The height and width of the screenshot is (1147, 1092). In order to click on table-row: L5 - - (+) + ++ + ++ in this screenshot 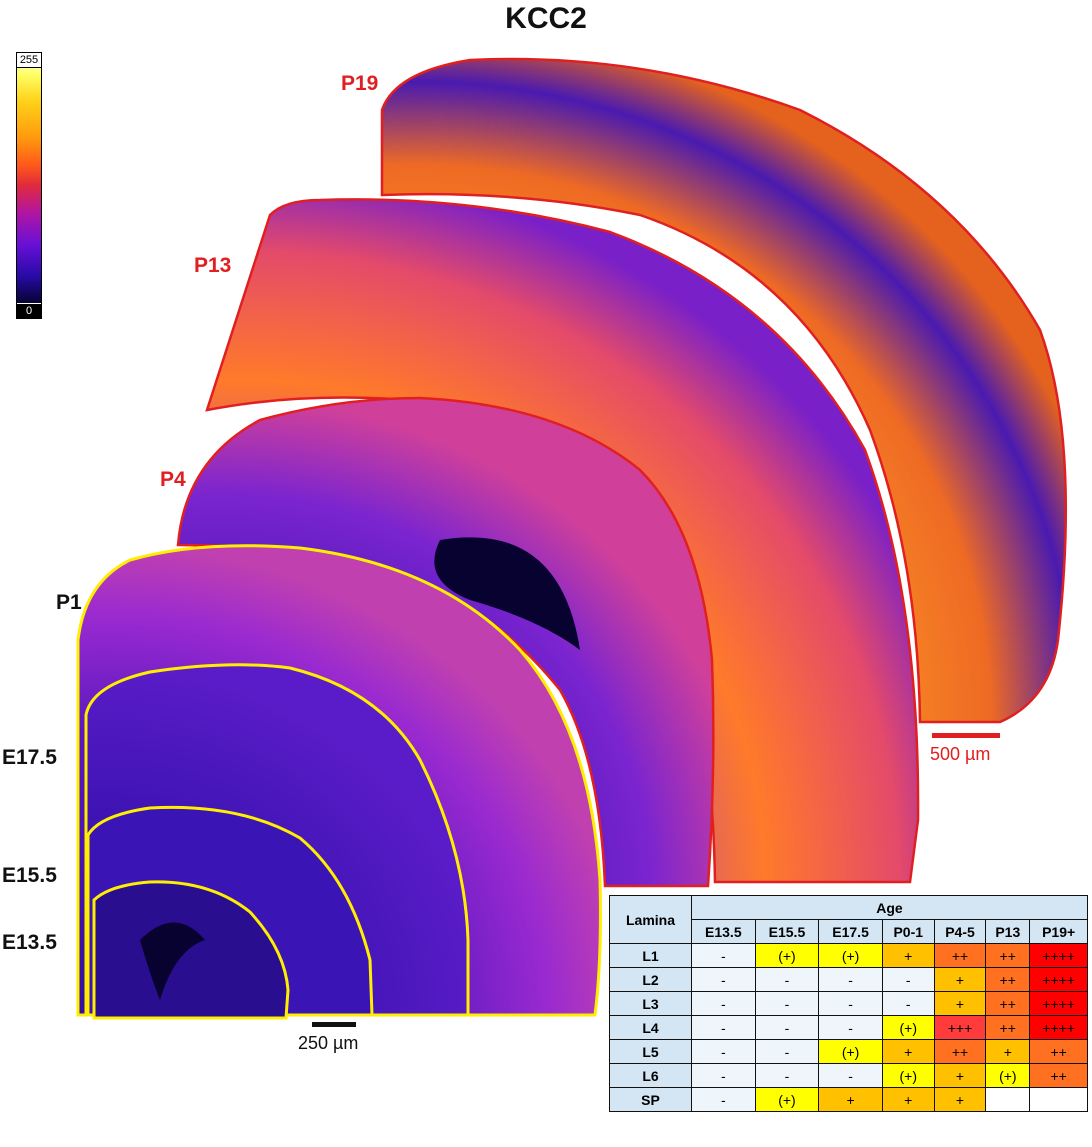, I will do `click(848, 1051)`.